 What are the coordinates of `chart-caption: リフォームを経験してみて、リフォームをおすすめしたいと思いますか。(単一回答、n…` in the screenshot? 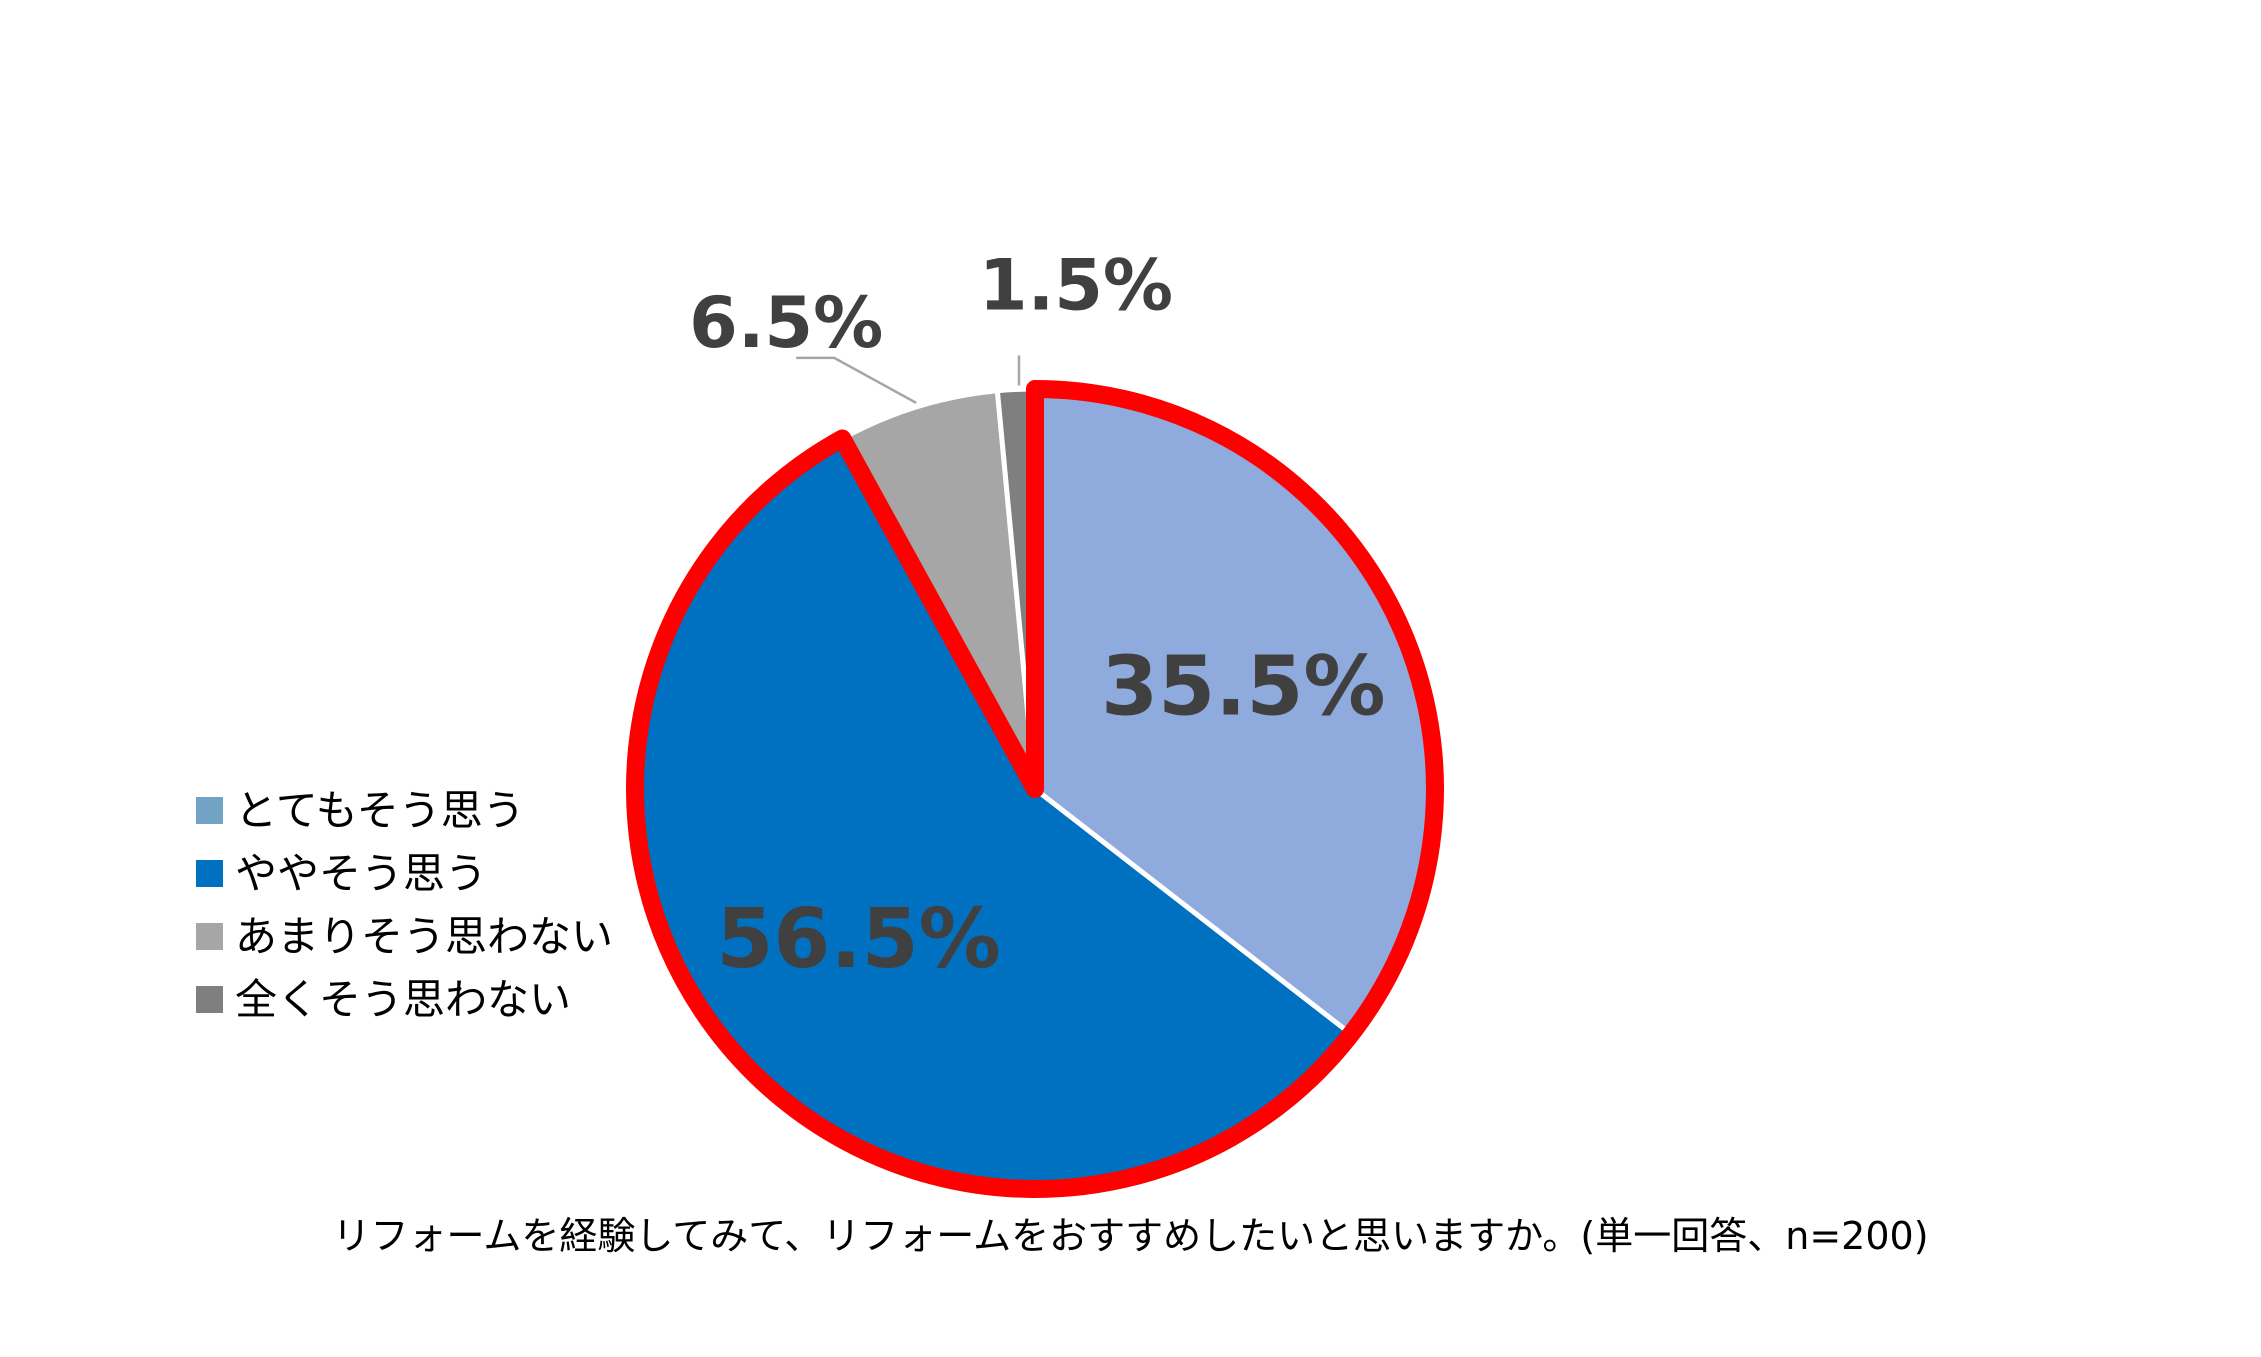 It's located at (1130, 1236).